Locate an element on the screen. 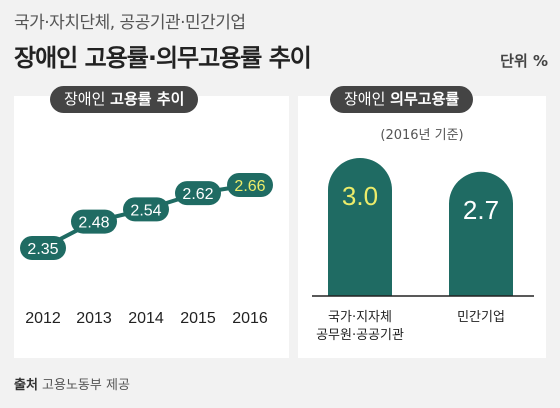 Image resolution: width=560 pixels, height=408 pixels. basis-note: (2016년 기준) is located at coordinates (422, 135).